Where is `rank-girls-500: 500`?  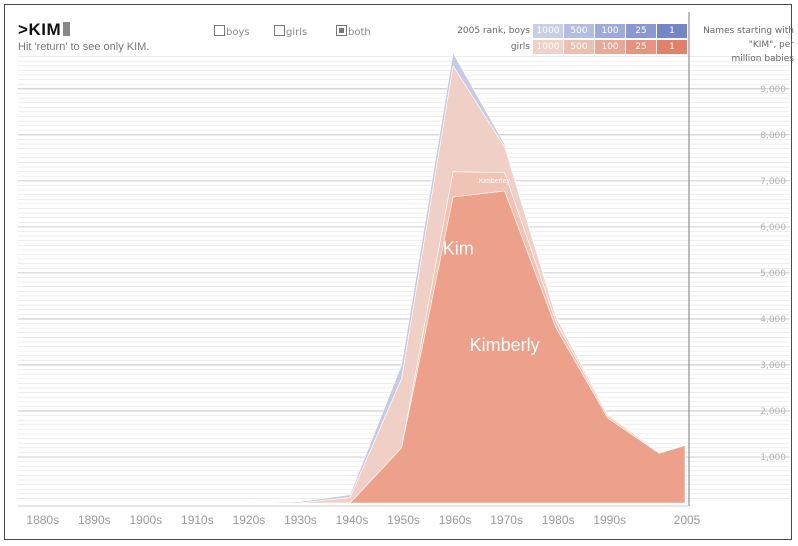 rank-girls-500: 500 is located at coordinates (579, 47).